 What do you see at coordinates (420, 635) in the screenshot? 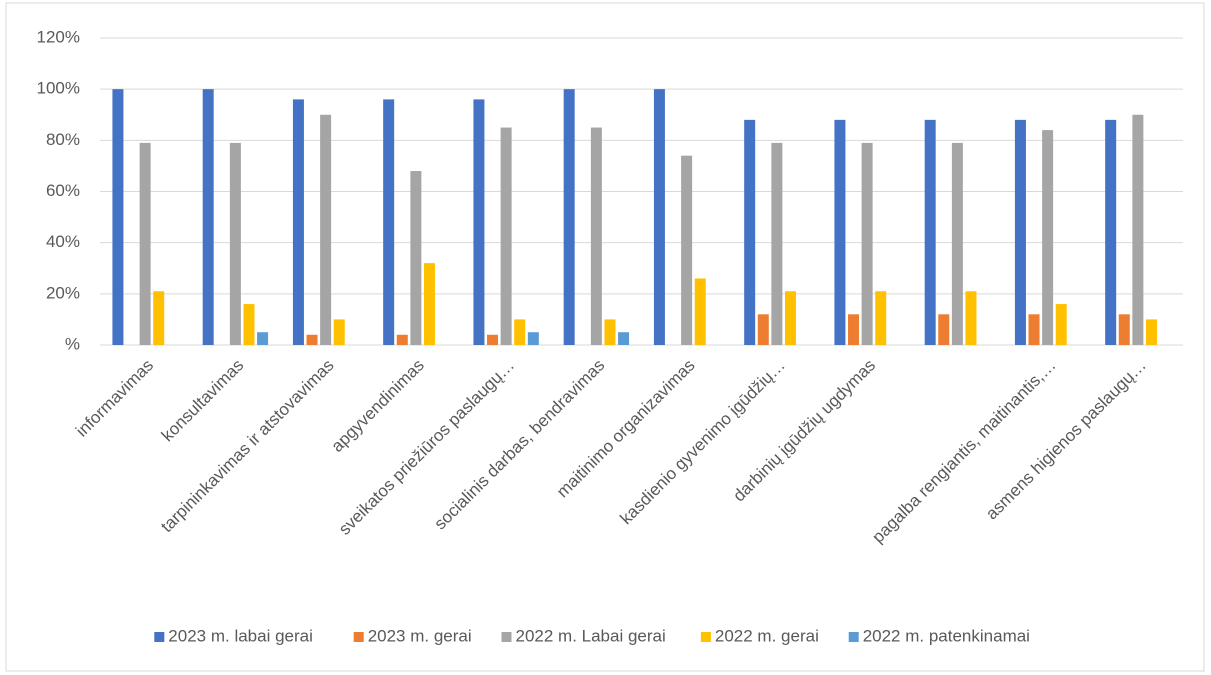
I see `legend-label: 2023 m. gerai` at bounding box center [420, 635].